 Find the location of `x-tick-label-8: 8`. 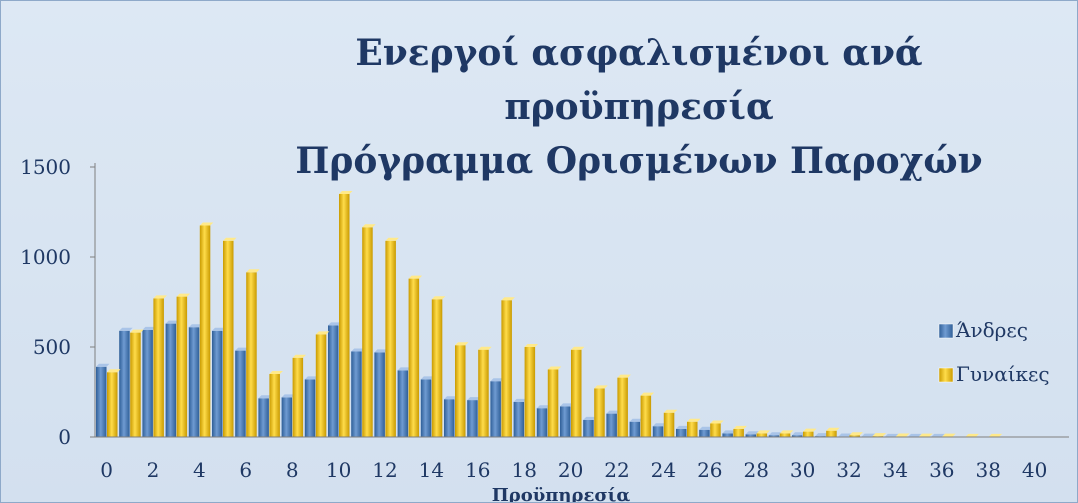

x-tick-label-8: 8 is located at coordinates (292, 470).